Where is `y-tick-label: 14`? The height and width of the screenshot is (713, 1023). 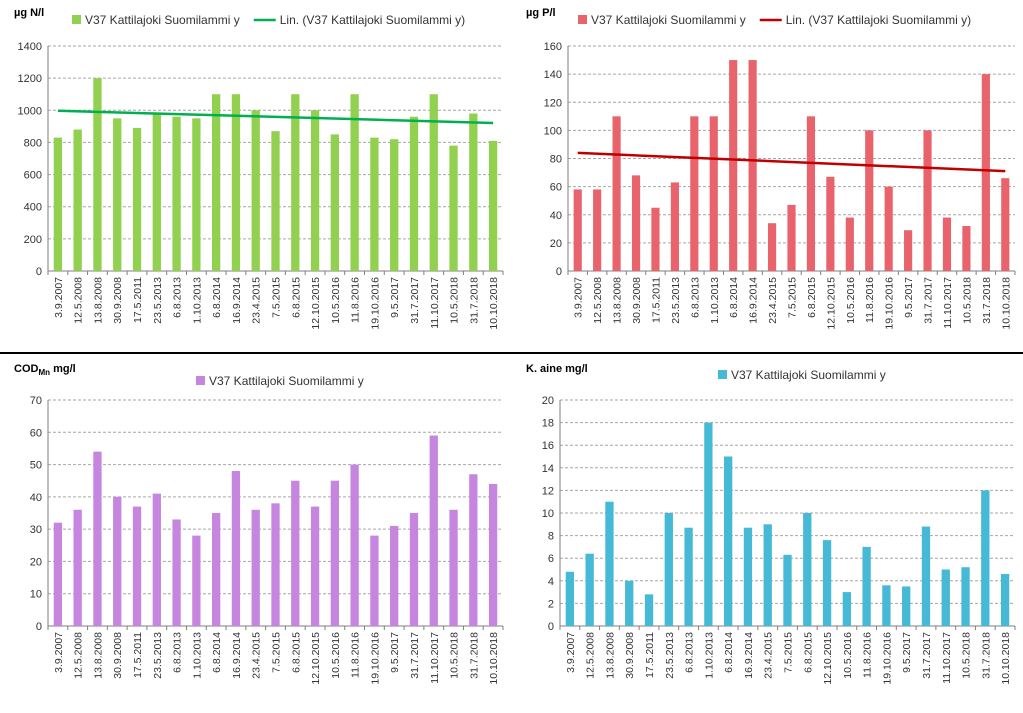
y-tick-label: 14 is located at coordinates (548, 469).